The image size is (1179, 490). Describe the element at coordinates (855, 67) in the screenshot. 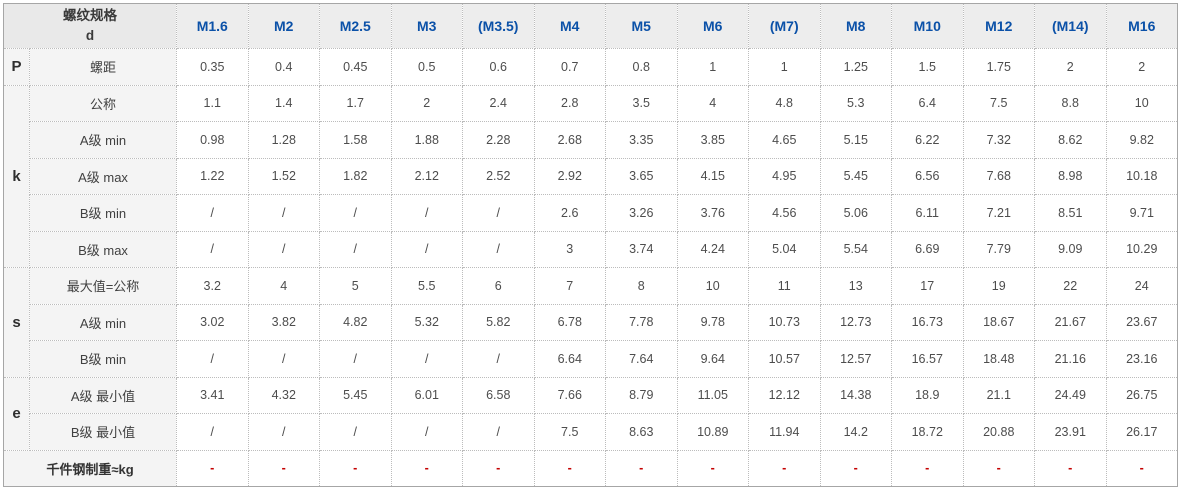

I see `cell-value: 1.25` at that location.